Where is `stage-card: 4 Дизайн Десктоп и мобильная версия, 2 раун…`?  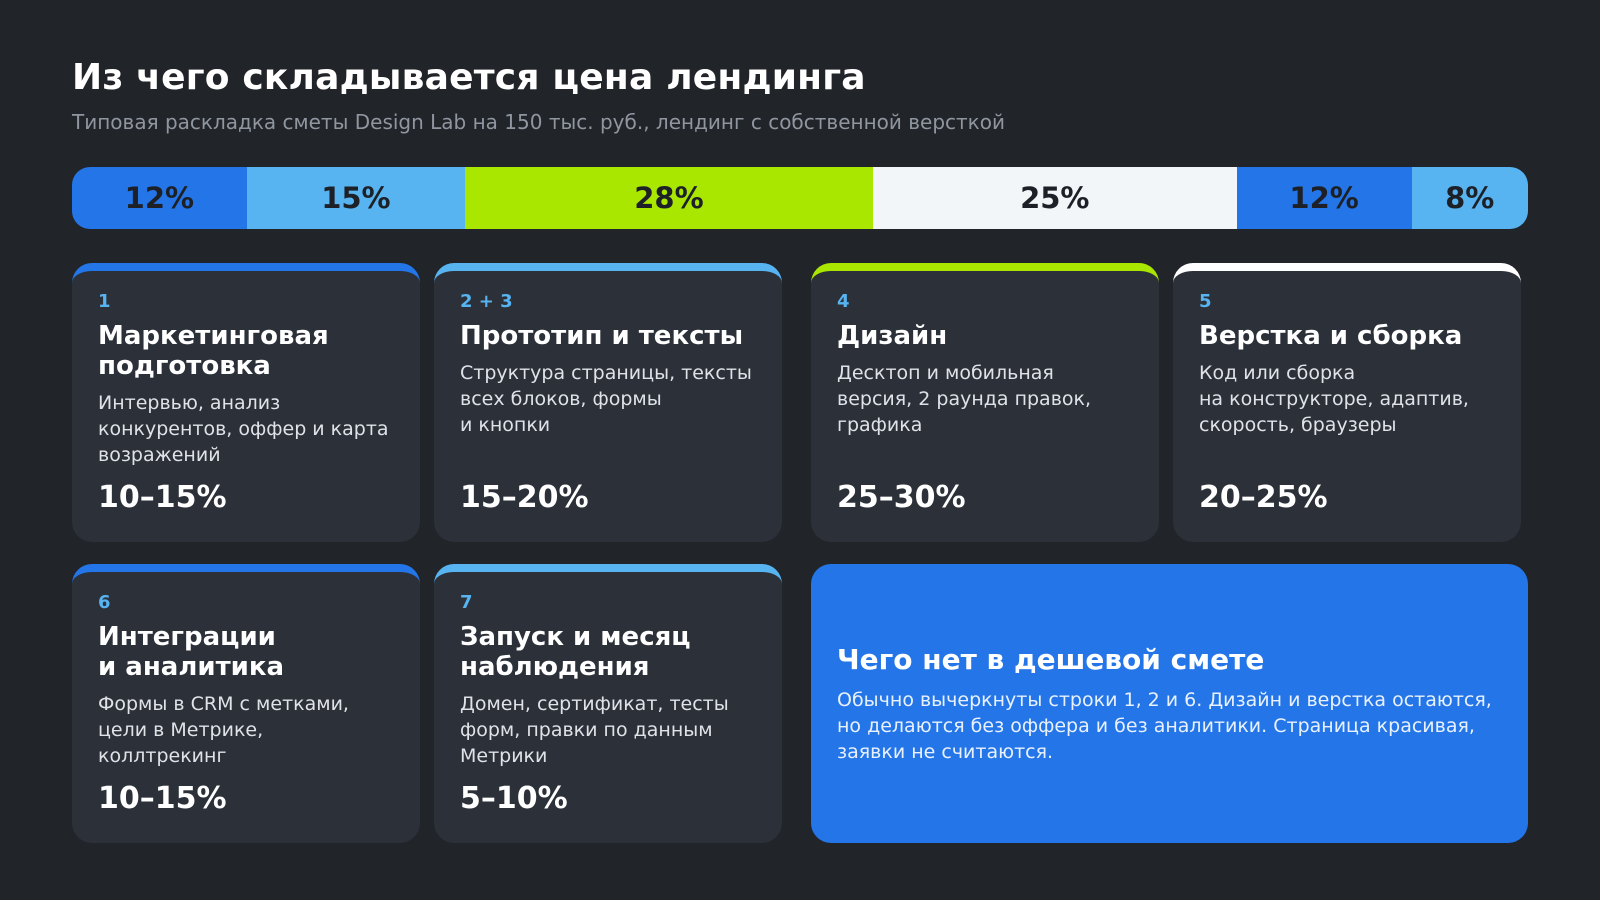 stage-card: 4 Дизайн Десктоп и мобильная версия, 2 раун… is located at coordinates (985, 402).